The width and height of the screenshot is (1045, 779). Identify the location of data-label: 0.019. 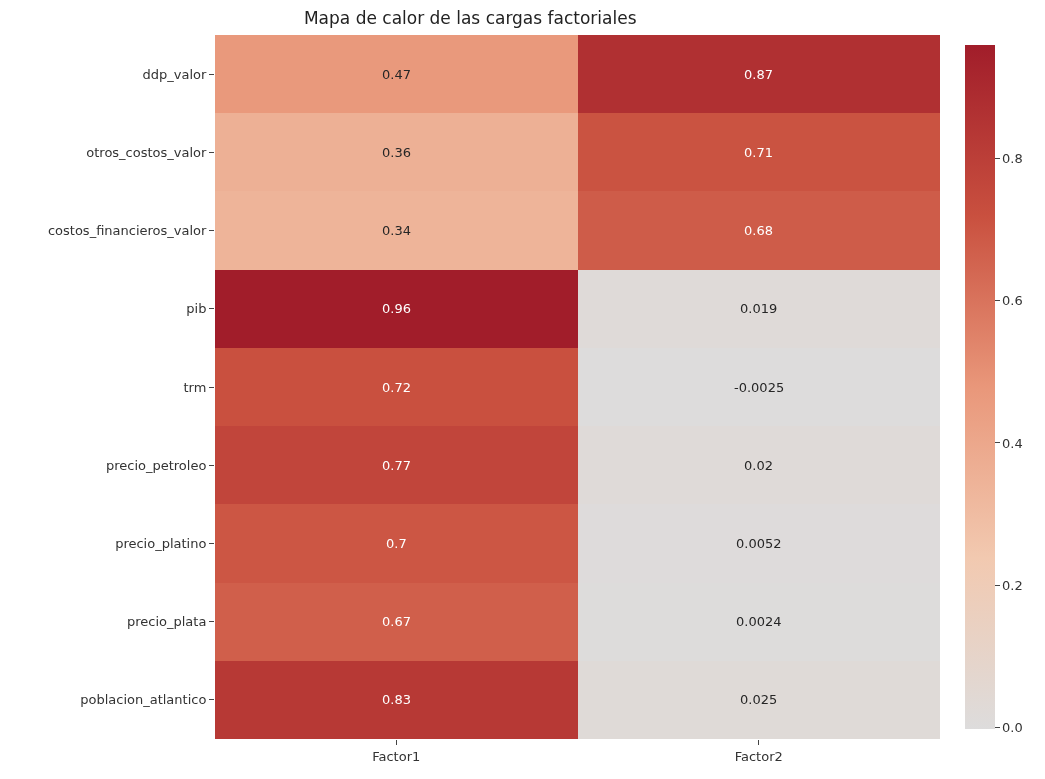
(759, 308).